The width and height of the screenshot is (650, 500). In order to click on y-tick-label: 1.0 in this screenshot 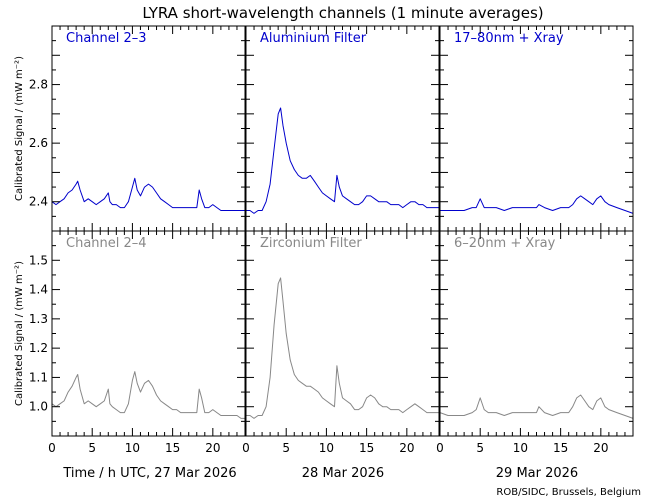, I will do `click(38, 407)`.